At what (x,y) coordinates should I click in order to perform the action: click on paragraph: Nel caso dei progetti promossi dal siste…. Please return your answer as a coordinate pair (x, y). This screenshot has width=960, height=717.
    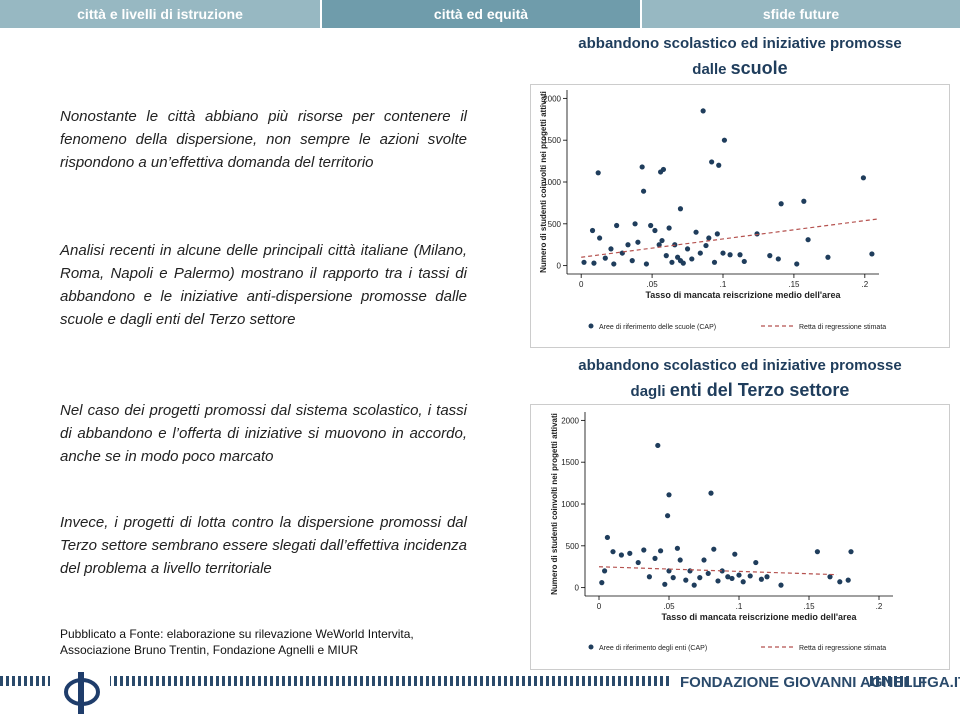
    Looking at the image, I should click on (263, 433).